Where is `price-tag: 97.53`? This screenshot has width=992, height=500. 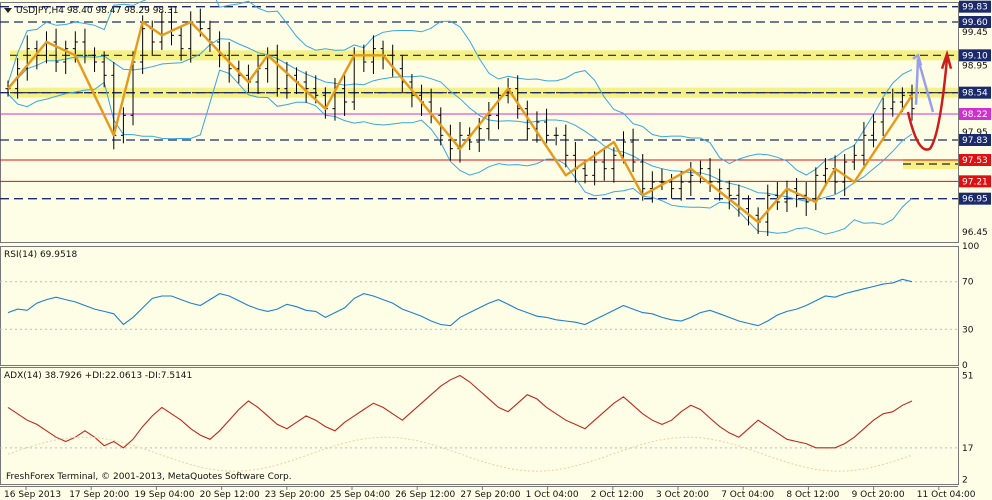 price-tag: 97.53 is located at coordinates (975, 160).